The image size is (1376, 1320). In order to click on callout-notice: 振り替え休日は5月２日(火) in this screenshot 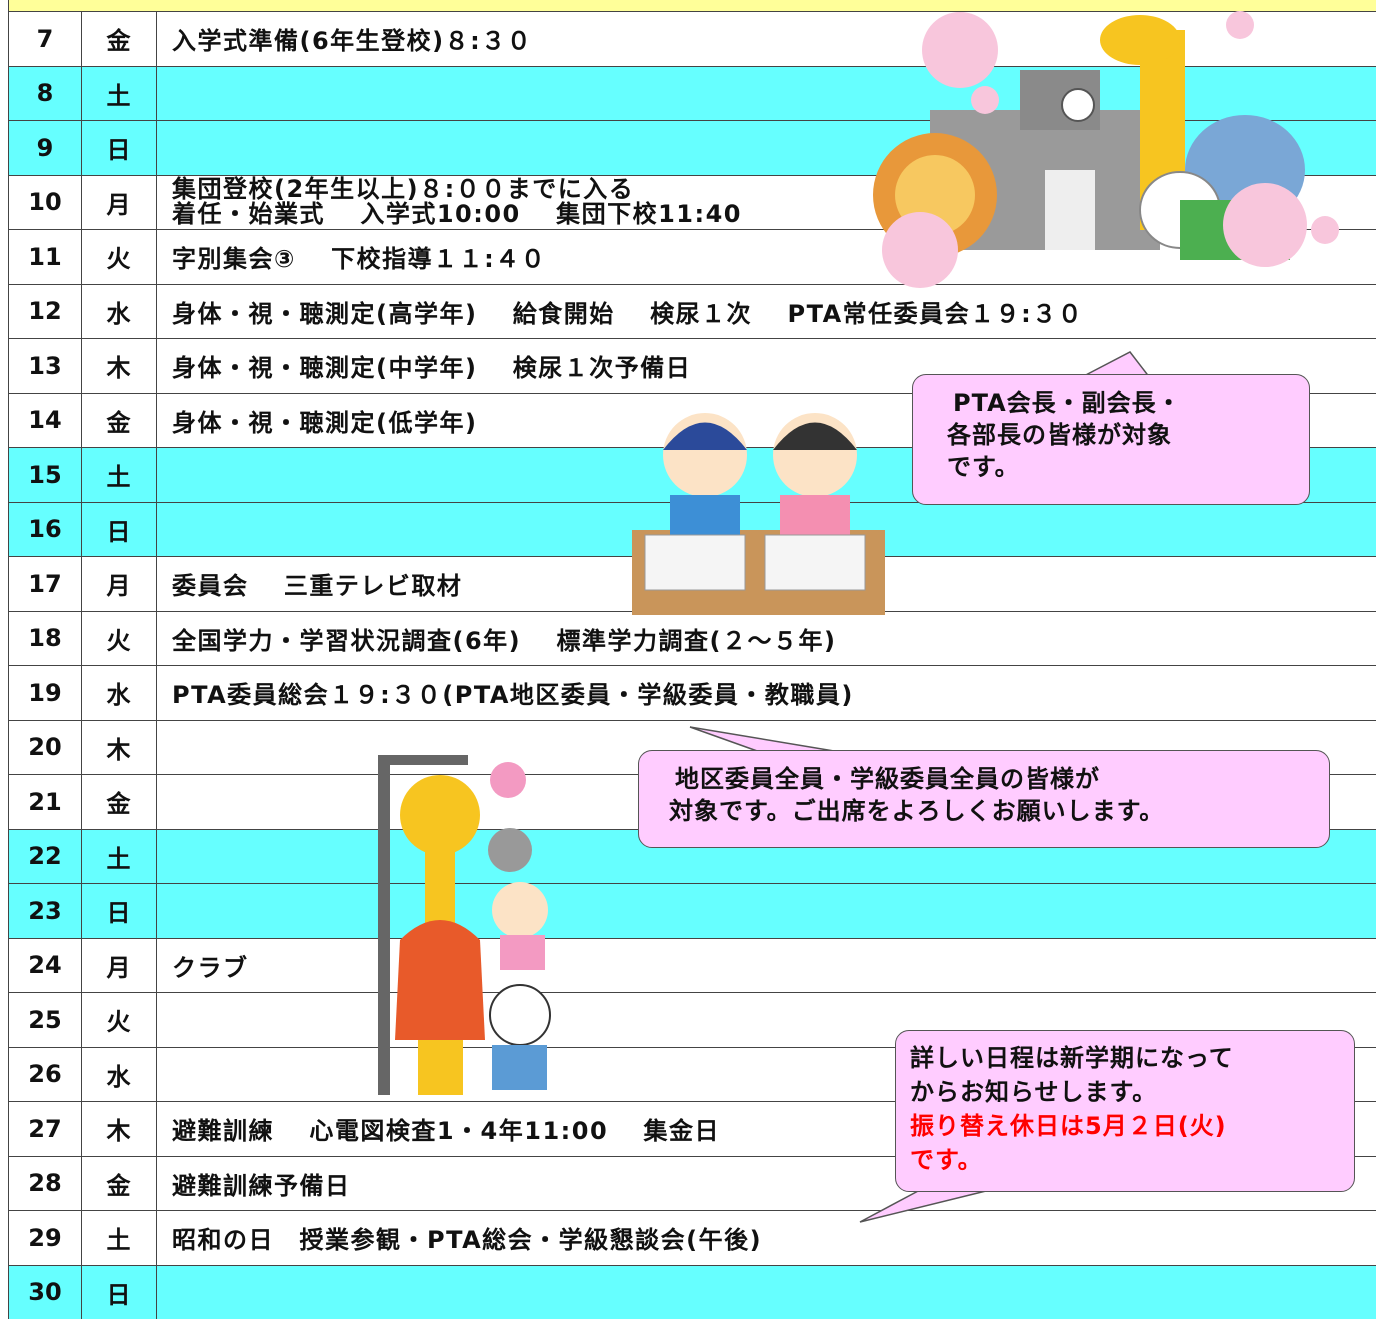, I will do `click(1068, 1126)`.